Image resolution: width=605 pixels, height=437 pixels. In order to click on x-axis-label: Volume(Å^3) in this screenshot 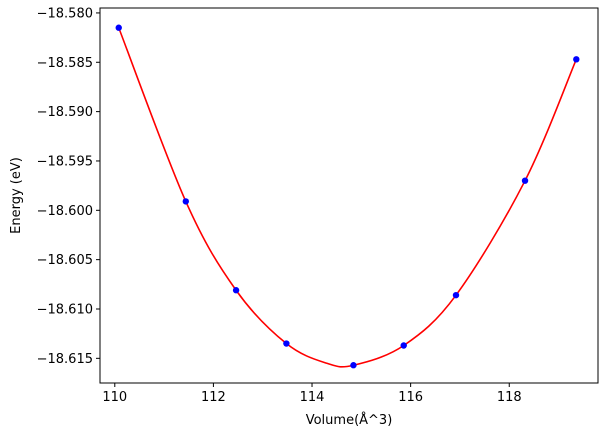, I will do `click(349, 420)`.